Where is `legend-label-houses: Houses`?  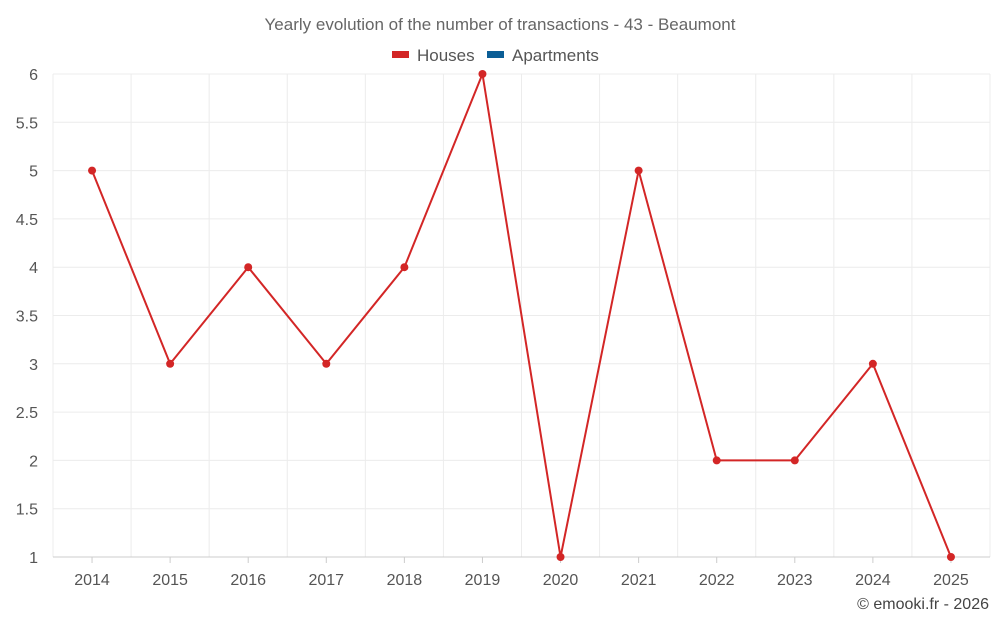 legend-label-houses: Houses is located at coordinates (446, 55).